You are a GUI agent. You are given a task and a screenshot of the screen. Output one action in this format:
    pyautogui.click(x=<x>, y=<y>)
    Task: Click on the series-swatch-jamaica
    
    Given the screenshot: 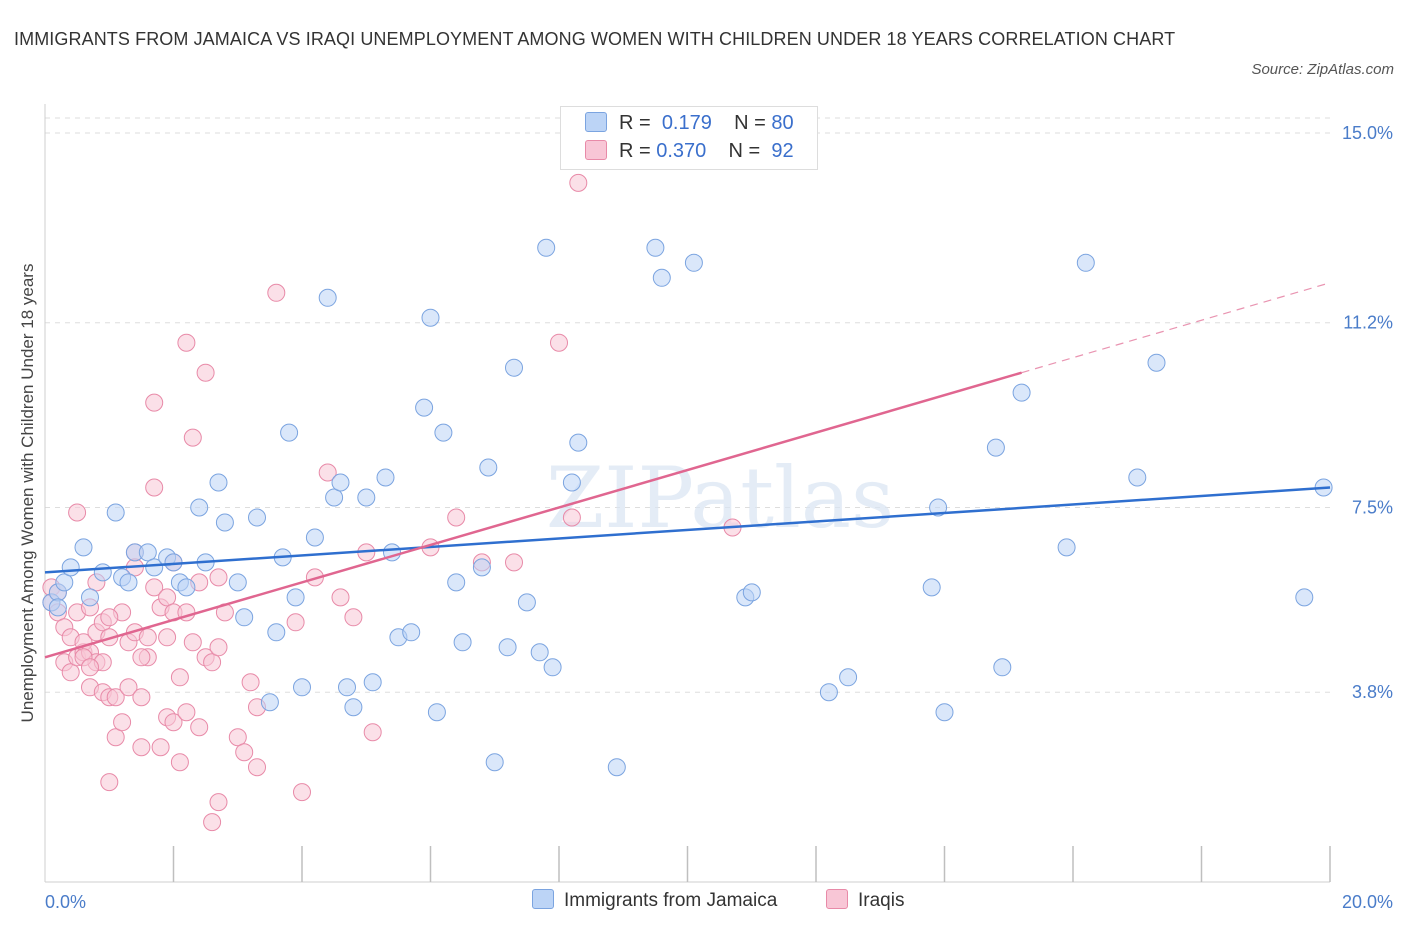 What is the action you would take?
    pyautogui.click(x=543, y=899)
    